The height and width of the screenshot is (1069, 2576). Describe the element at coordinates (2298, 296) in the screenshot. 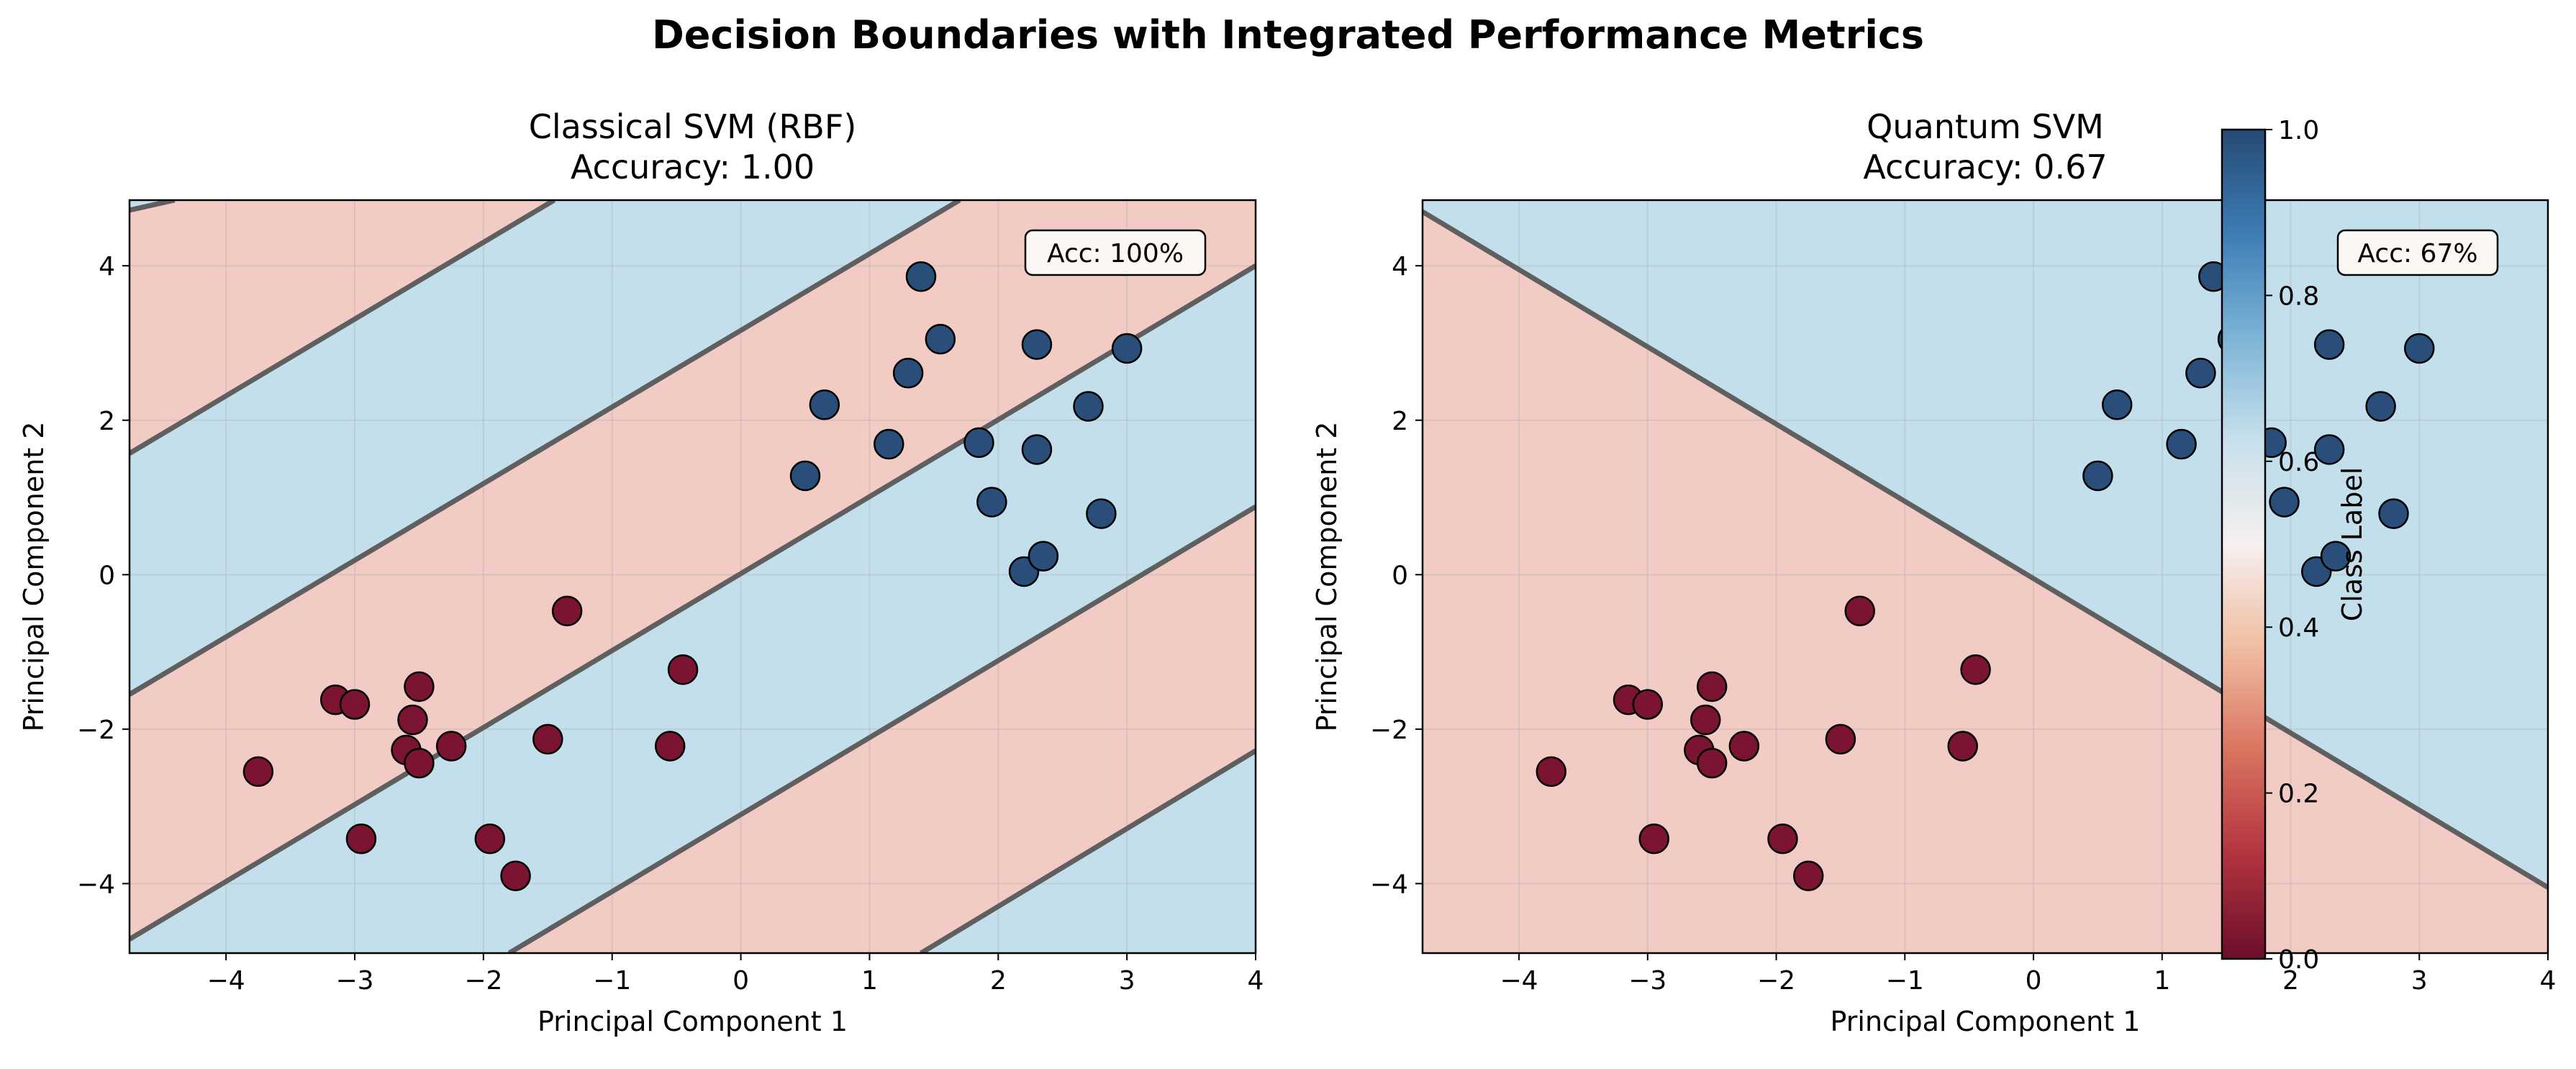

I see `colorbar-tick-label: 0.8` at that location.